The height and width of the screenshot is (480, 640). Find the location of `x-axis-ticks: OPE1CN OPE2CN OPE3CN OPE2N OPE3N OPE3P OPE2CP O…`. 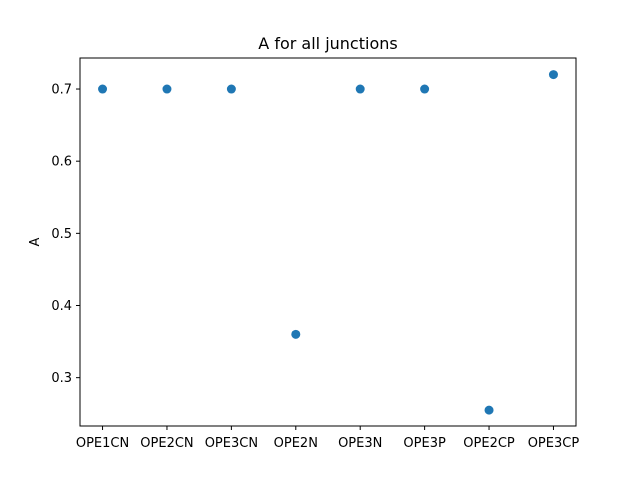

x-axis-ticks: OPE1CN OPE2CN OPE3CN OPE2N OPE3N OPE3P OPE2CP O… is located at coordinates (327, 438).